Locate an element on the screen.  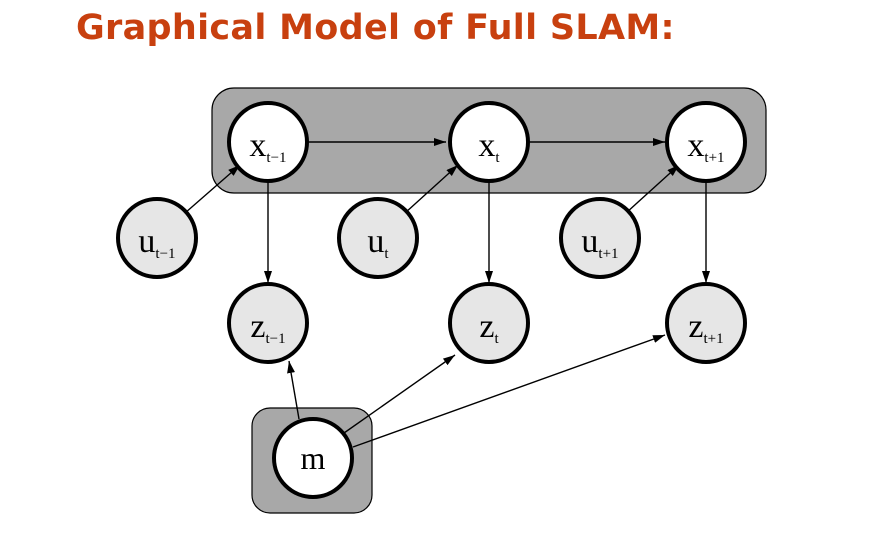
edge-u-t-to-x-t is located at coordinates (431, 189).